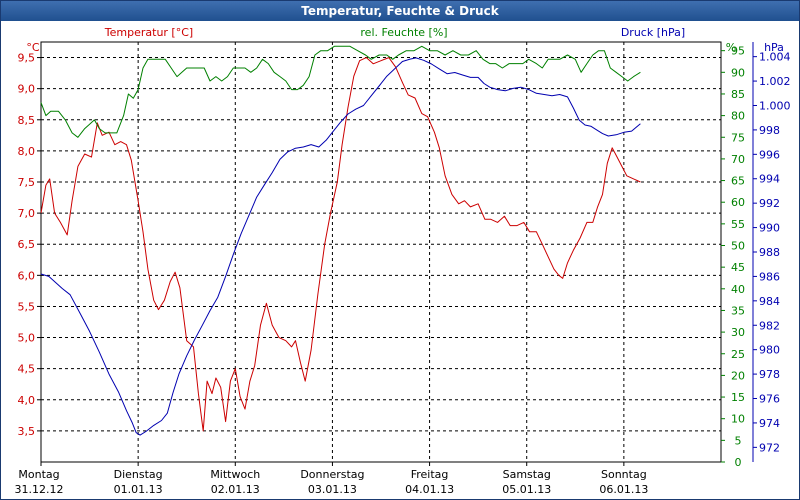  I want to click on tick-label-right1-15: 75, so click(738, 137).